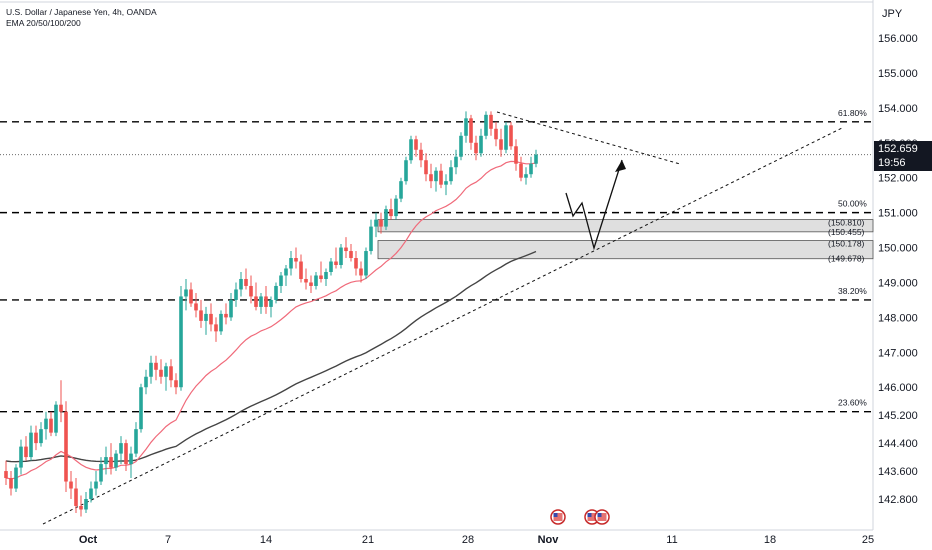 This screenshot has width=932, height=550. I want to click on flag-icon-stripes, so click(602, 517).